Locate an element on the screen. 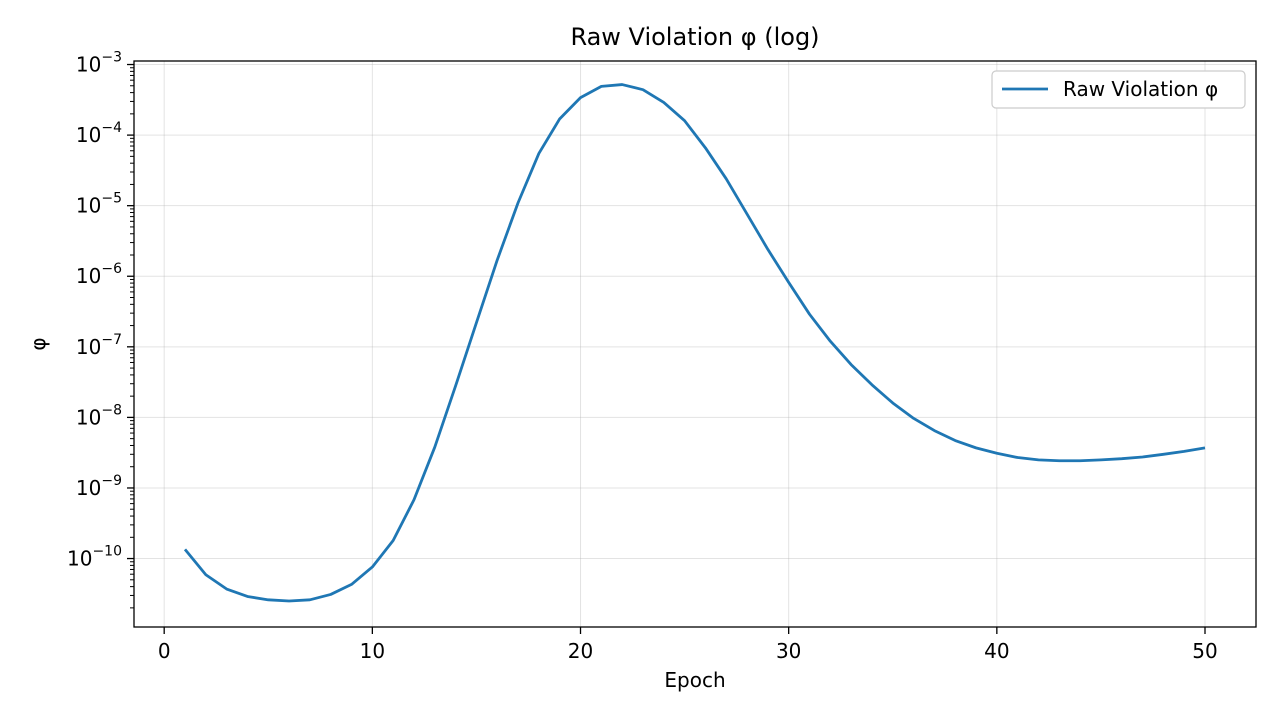 Image resolution: width=1280 pixels, height=720 pixels. x-tick-label: 50 is located at coordinates (1204, 651).